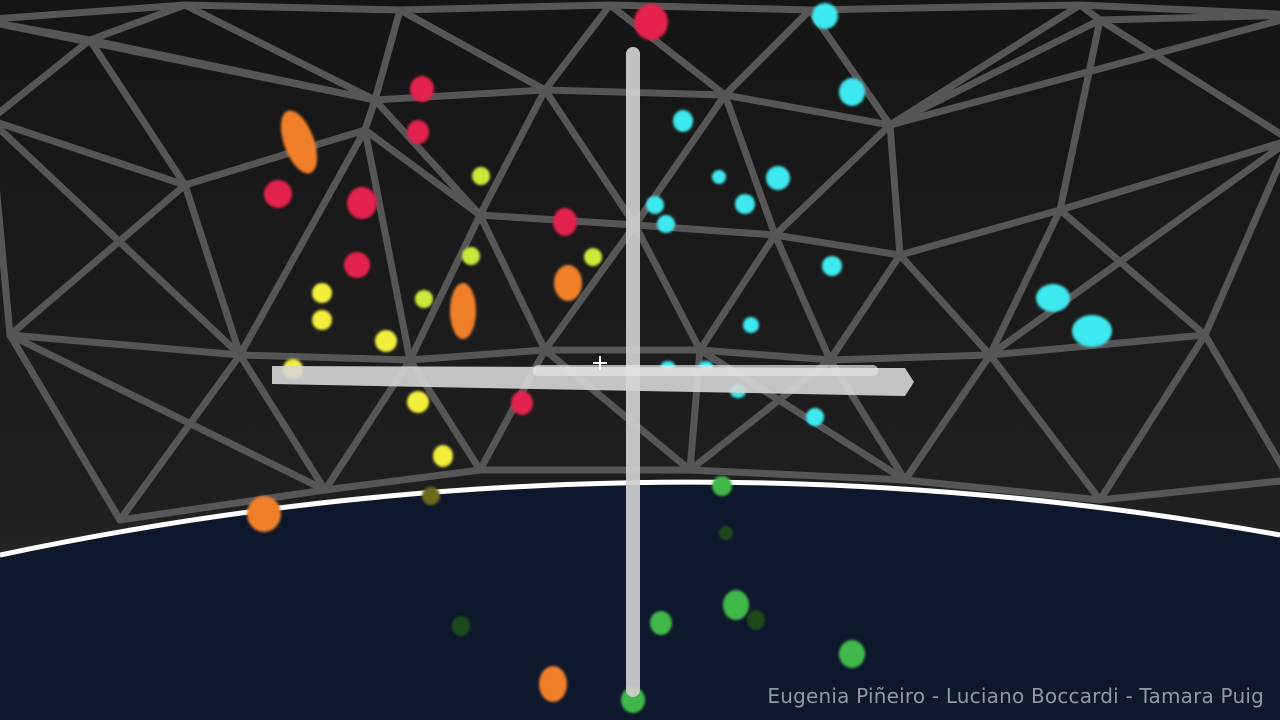  I want to click on crosshair-icon, so click(600, 363).